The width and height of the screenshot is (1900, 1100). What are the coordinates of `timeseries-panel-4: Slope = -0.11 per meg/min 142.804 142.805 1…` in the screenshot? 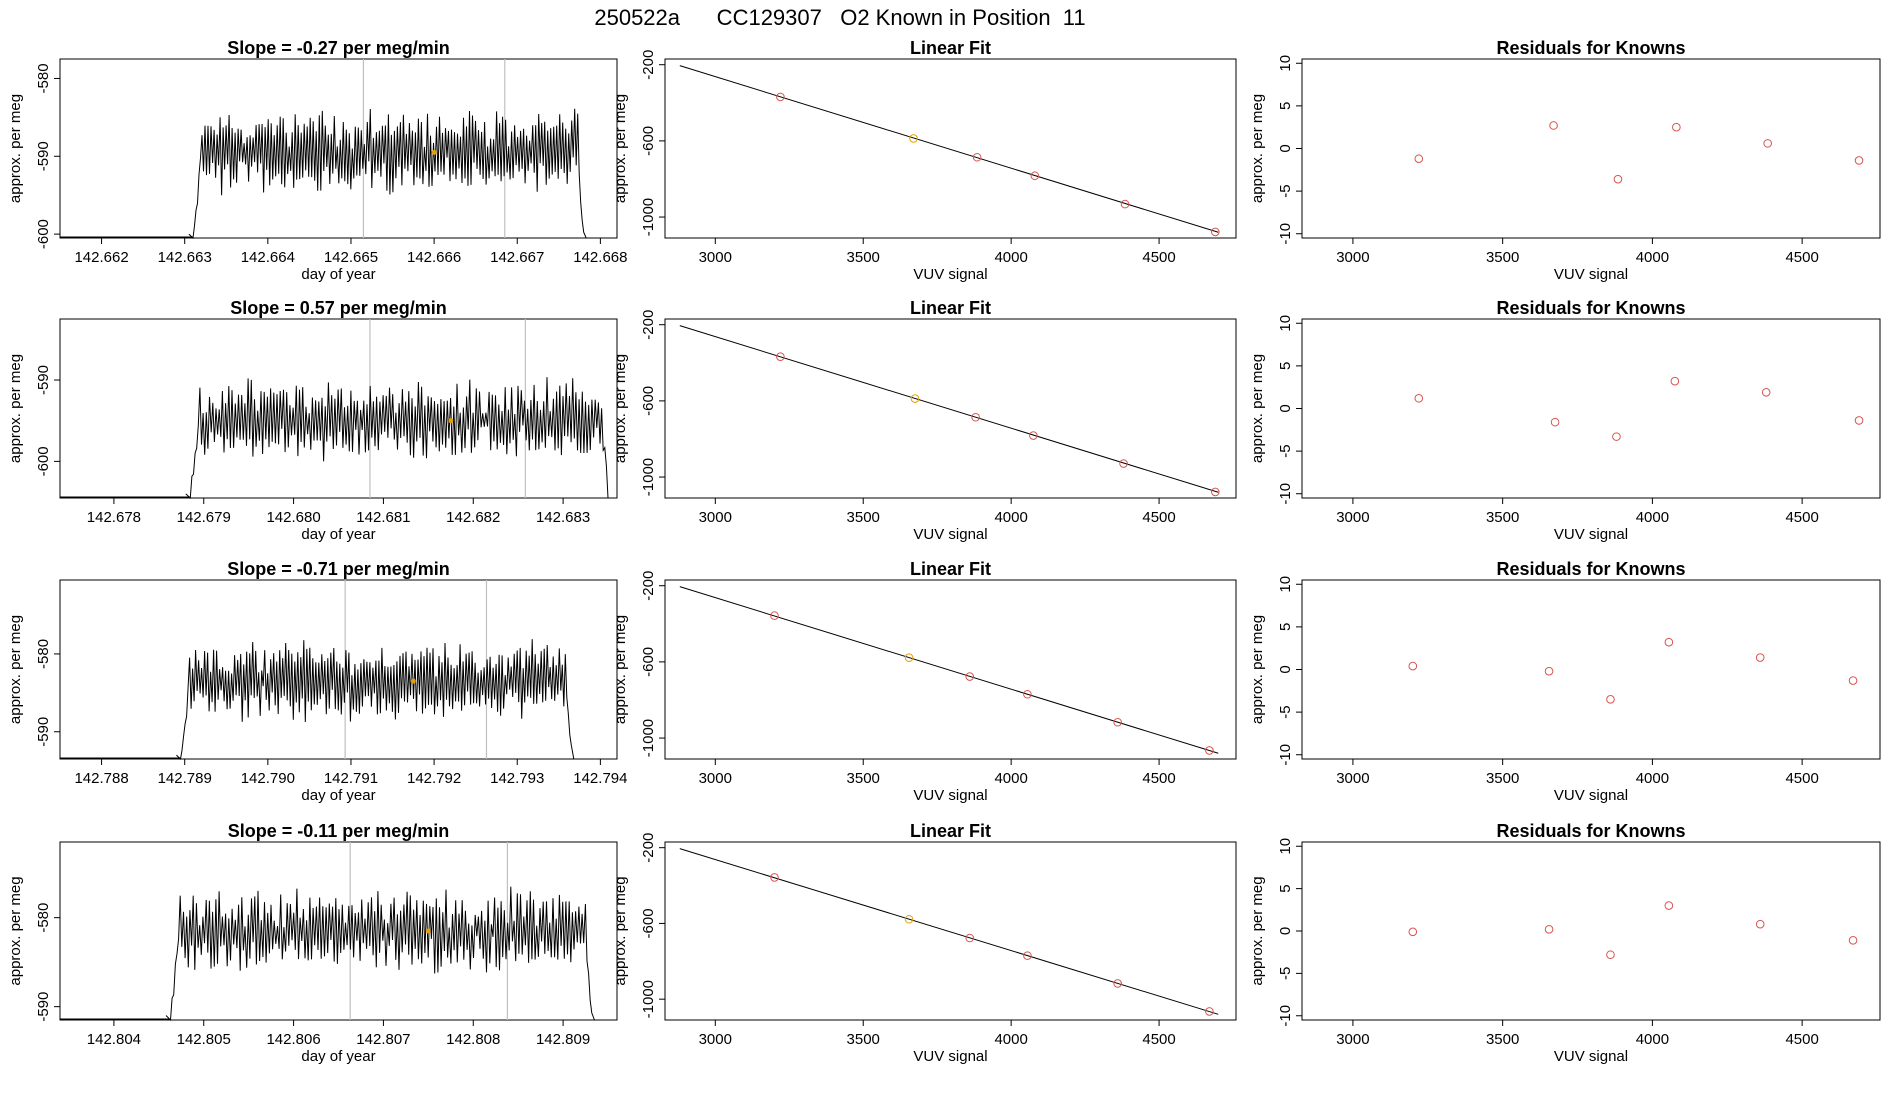 It's located at (312, 943).